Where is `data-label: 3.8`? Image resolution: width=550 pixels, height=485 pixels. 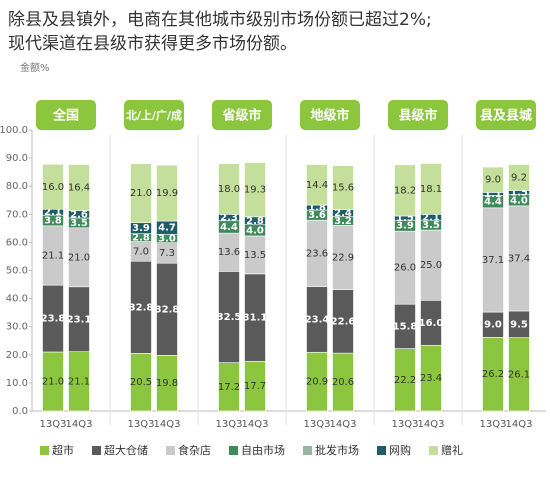
data-label: 3.8 is located at coordinates (53, 220).